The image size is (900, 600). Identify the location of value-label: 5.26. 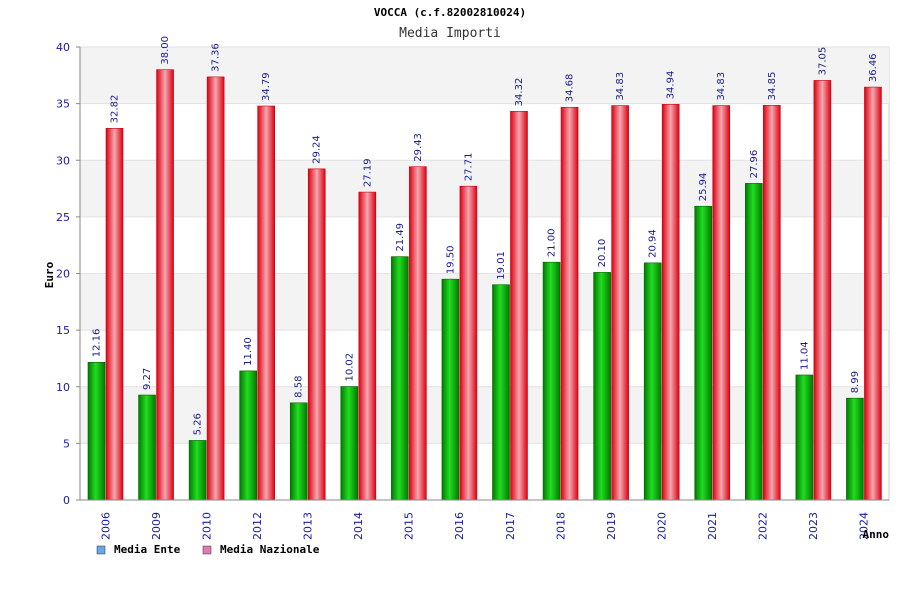
(198, 424).